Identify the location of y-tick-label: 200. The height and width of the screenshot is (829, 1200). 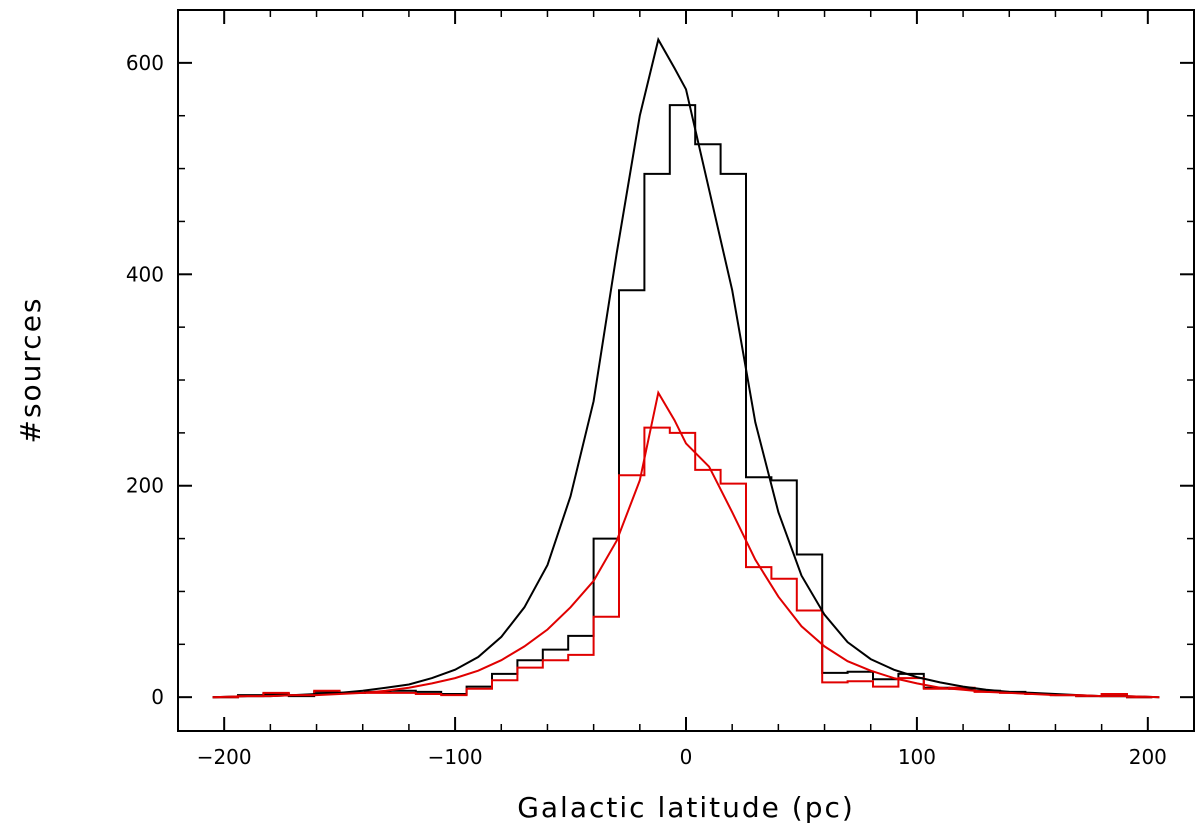
(145, 486).